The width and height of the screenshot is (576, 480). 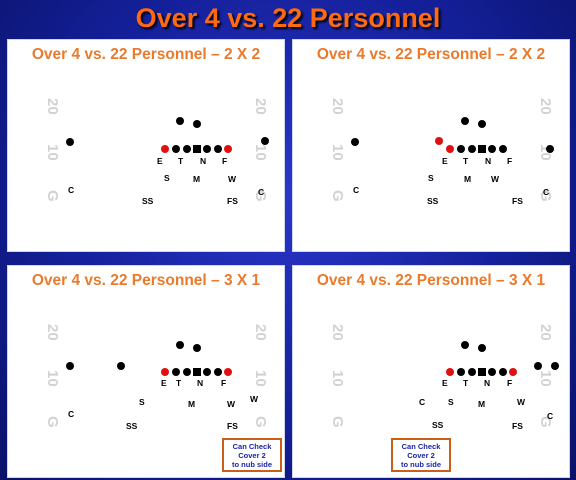 I want to click on defense-labels: E T N F C S M W C SS FS, so click(x=486, y=404).